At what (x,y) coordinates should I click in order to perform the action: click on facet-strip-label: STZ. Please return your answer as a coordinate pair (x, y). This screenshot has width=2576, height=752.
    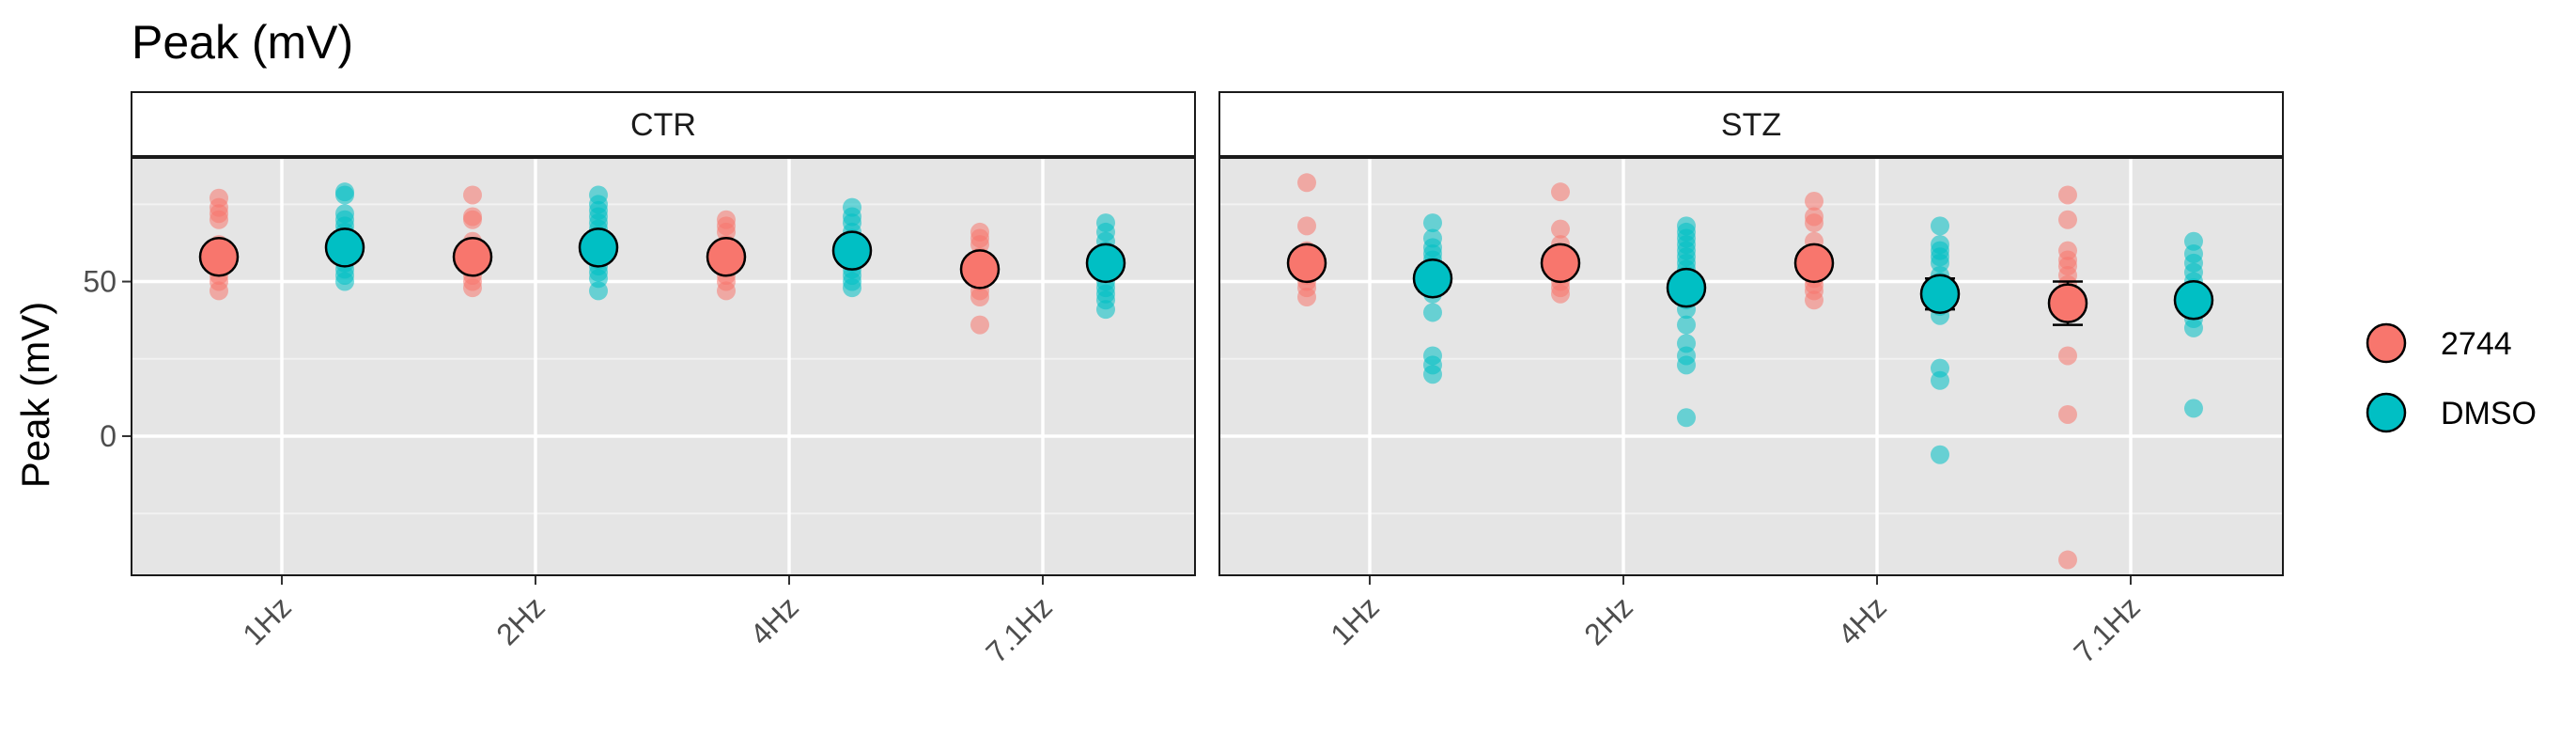
    Looking at the image, I should click on (1751, 125).